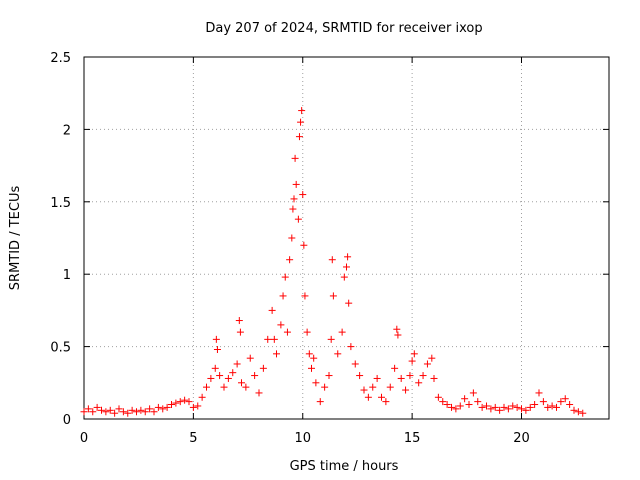 Image resolution: width=640 pixels, height=480 pixels. I want to click on x-tick-label: 5, so click(193, 438).